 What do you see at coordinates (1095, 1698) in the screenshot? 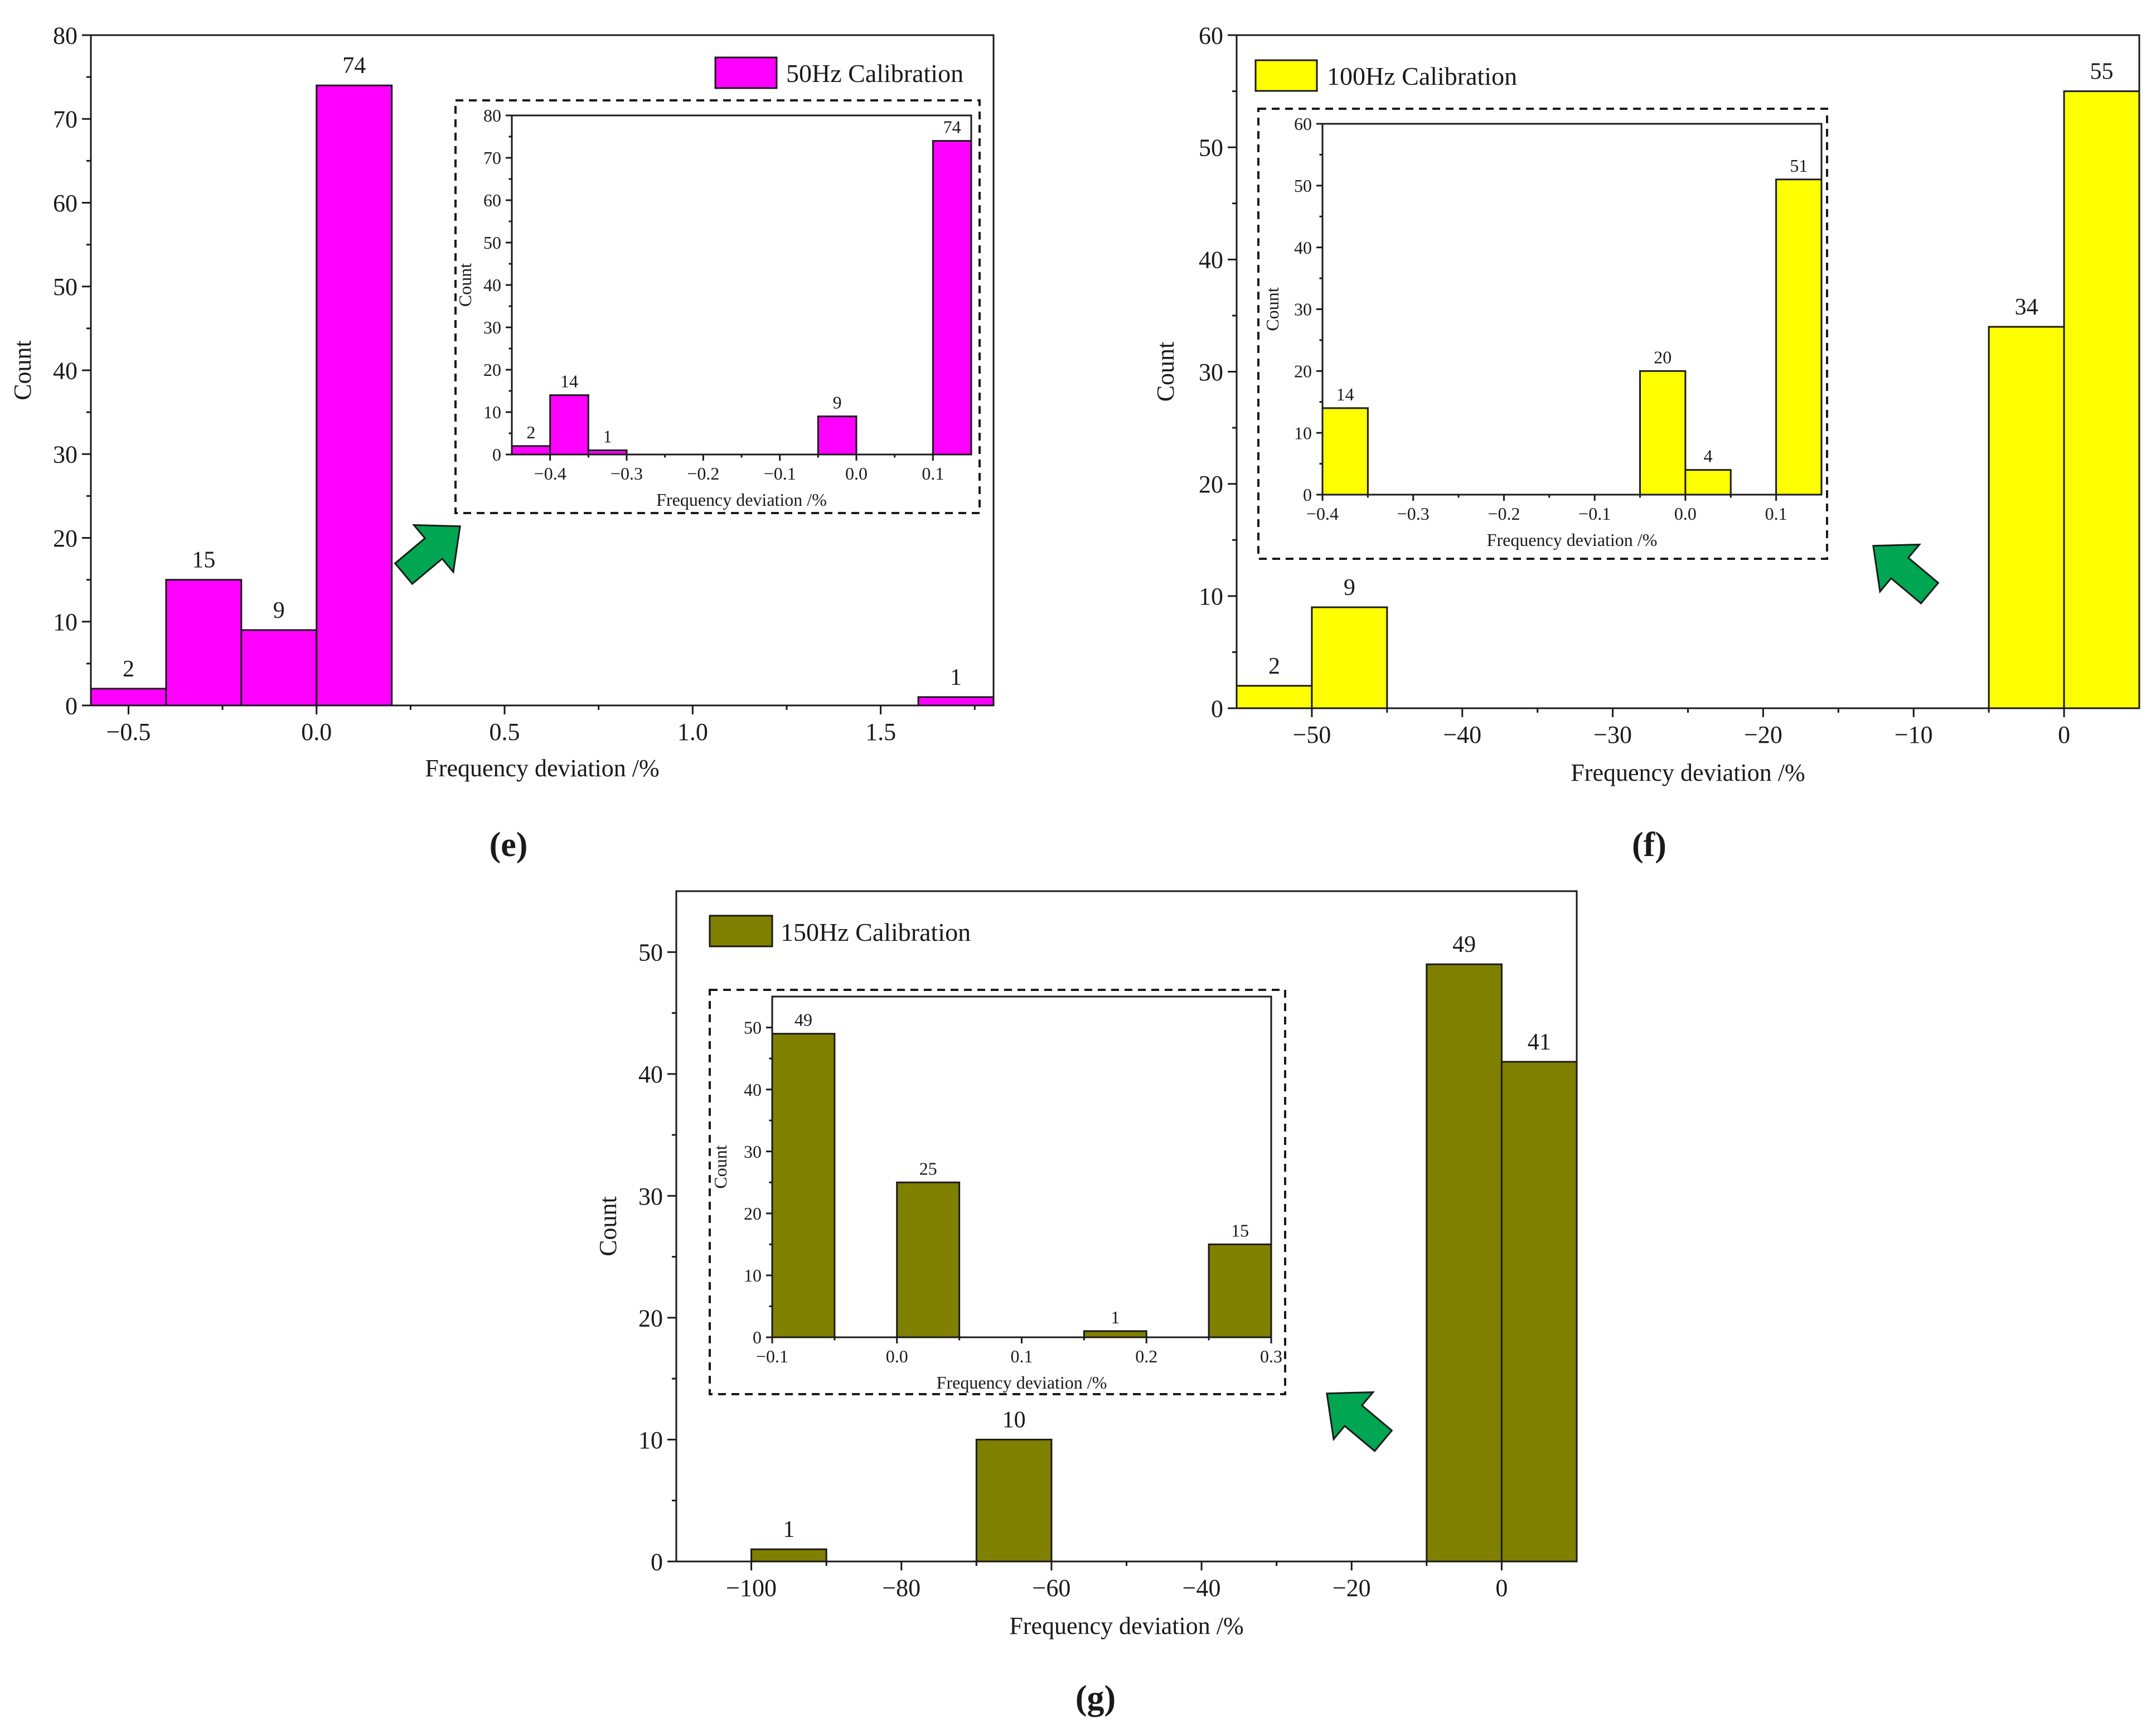
I see `panel-label: (g)` at bounding box center [1095, 1698].